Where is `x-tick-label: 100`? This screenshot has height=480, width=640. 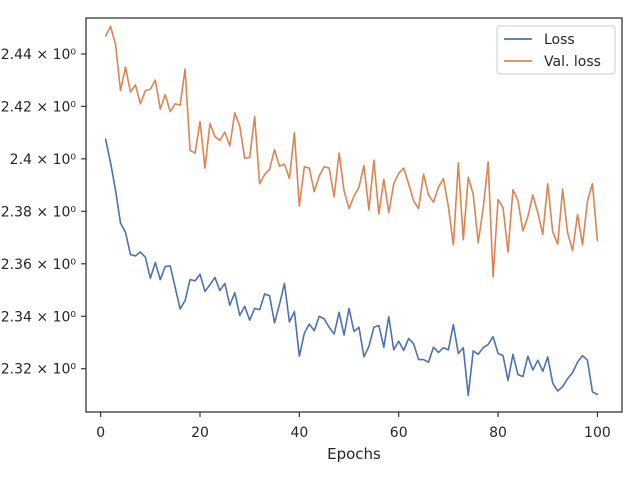 x-tick-label: 100 is located at coordinates (597, 433).